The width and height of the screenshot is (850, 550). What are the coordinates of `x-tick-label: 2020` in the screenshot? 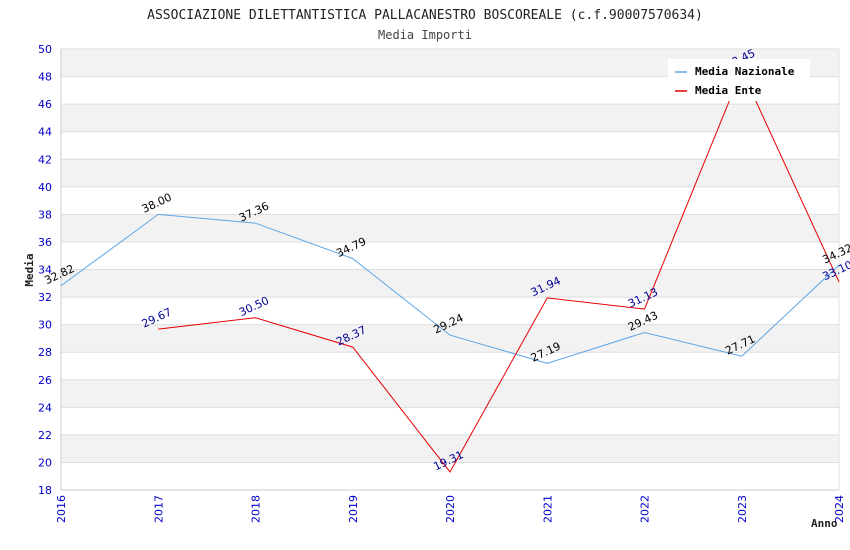 It's located at (450, 509).